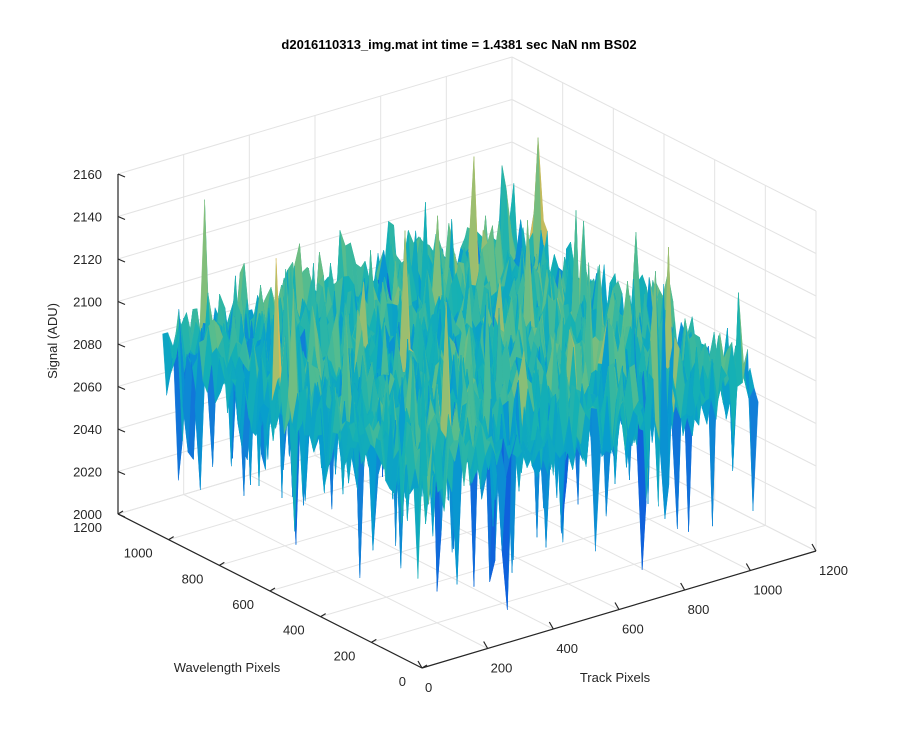 This screenshot has width=900, height=750. What do you see at coordinates (615, 677) in the screenshot?
I see `x-axis-label: Track Pixels` at bounding box center [615, 677].